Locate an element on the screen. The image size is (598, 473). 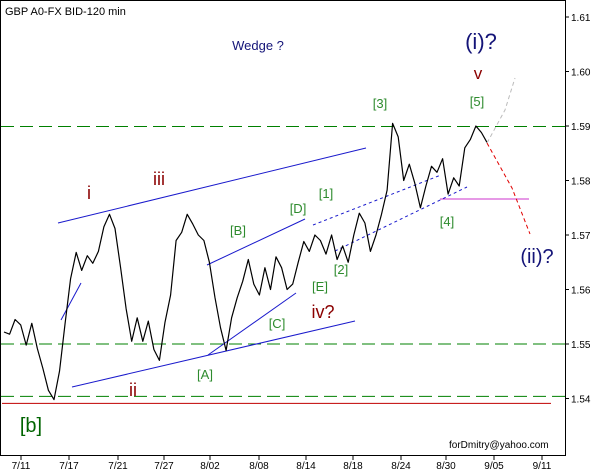
annotation-1: (i)? is located at coordinates (481, 41).